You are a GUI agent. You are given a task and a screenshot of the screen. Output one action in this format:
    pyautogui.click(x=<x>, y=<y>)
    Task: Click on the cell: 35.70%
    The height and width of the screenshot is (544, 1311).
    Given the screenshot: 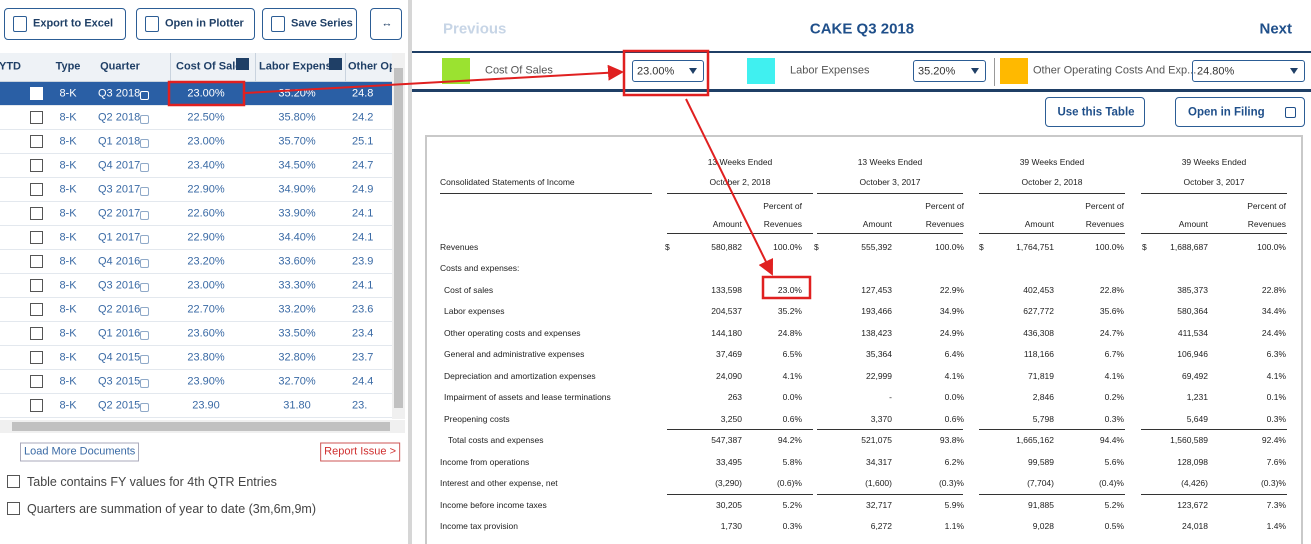 What is the action you would take?
    pyautogui.click(x=297, y=141)
    